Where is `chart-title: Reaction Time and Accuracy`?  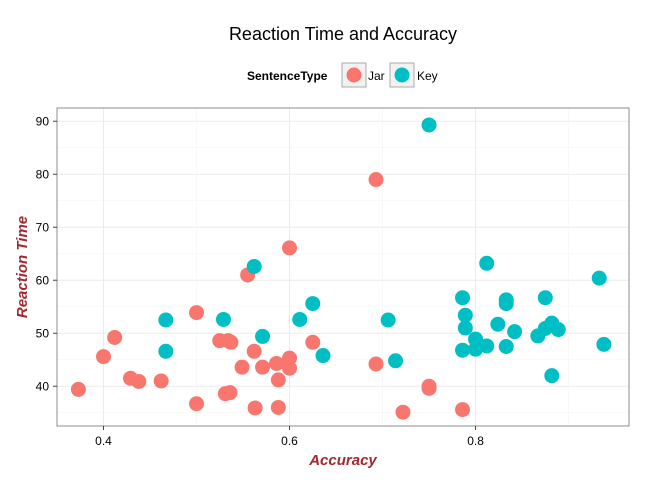
chart-title: Reaction Time and Accuracy is located at coordinates (343, 34).